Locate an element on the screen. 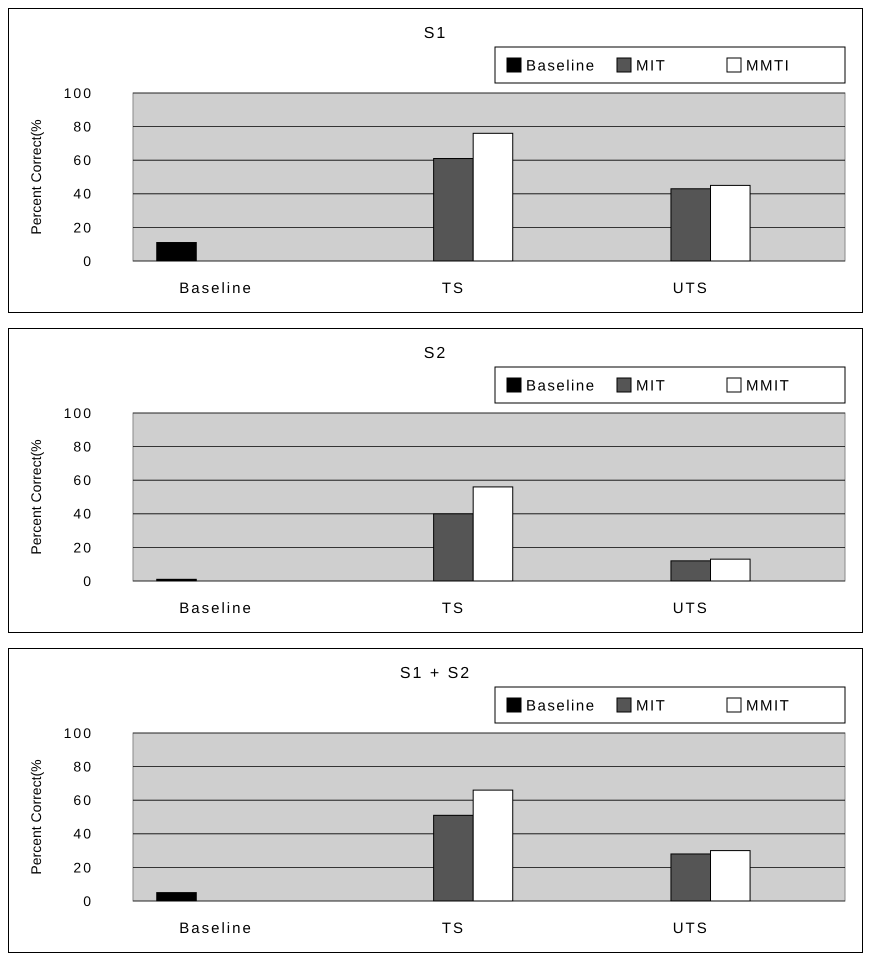 Image resolution: width=871 pixels, height=979 pixels. chart-title: S2 is located at coordinates (436, 353).